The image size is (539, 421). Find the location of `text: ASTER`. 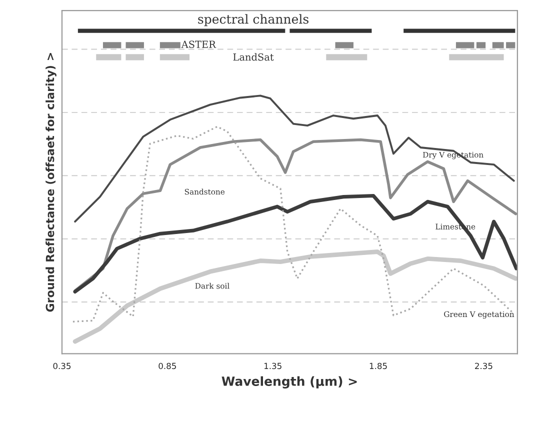

text: ASTER is located at coordinates (198, 44).